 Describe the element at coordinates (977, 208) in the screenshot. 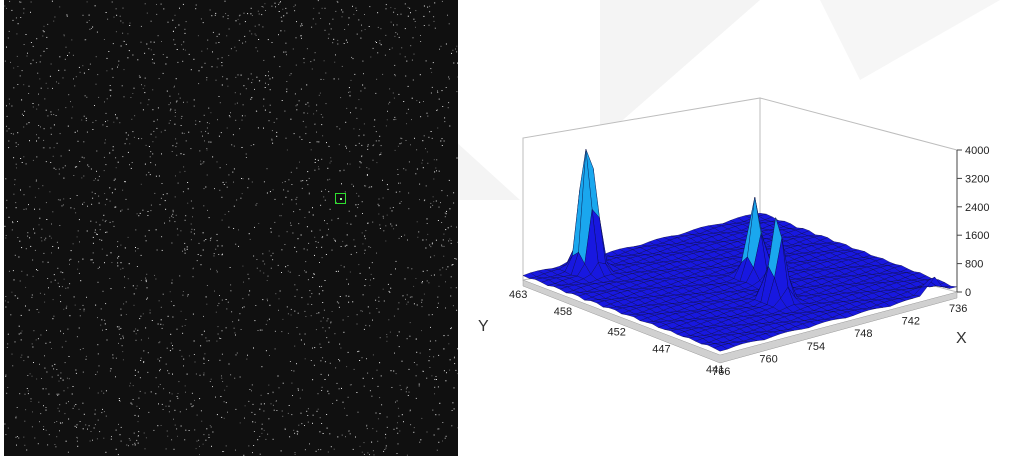

I see `z-tick-label: 2400` at that location.